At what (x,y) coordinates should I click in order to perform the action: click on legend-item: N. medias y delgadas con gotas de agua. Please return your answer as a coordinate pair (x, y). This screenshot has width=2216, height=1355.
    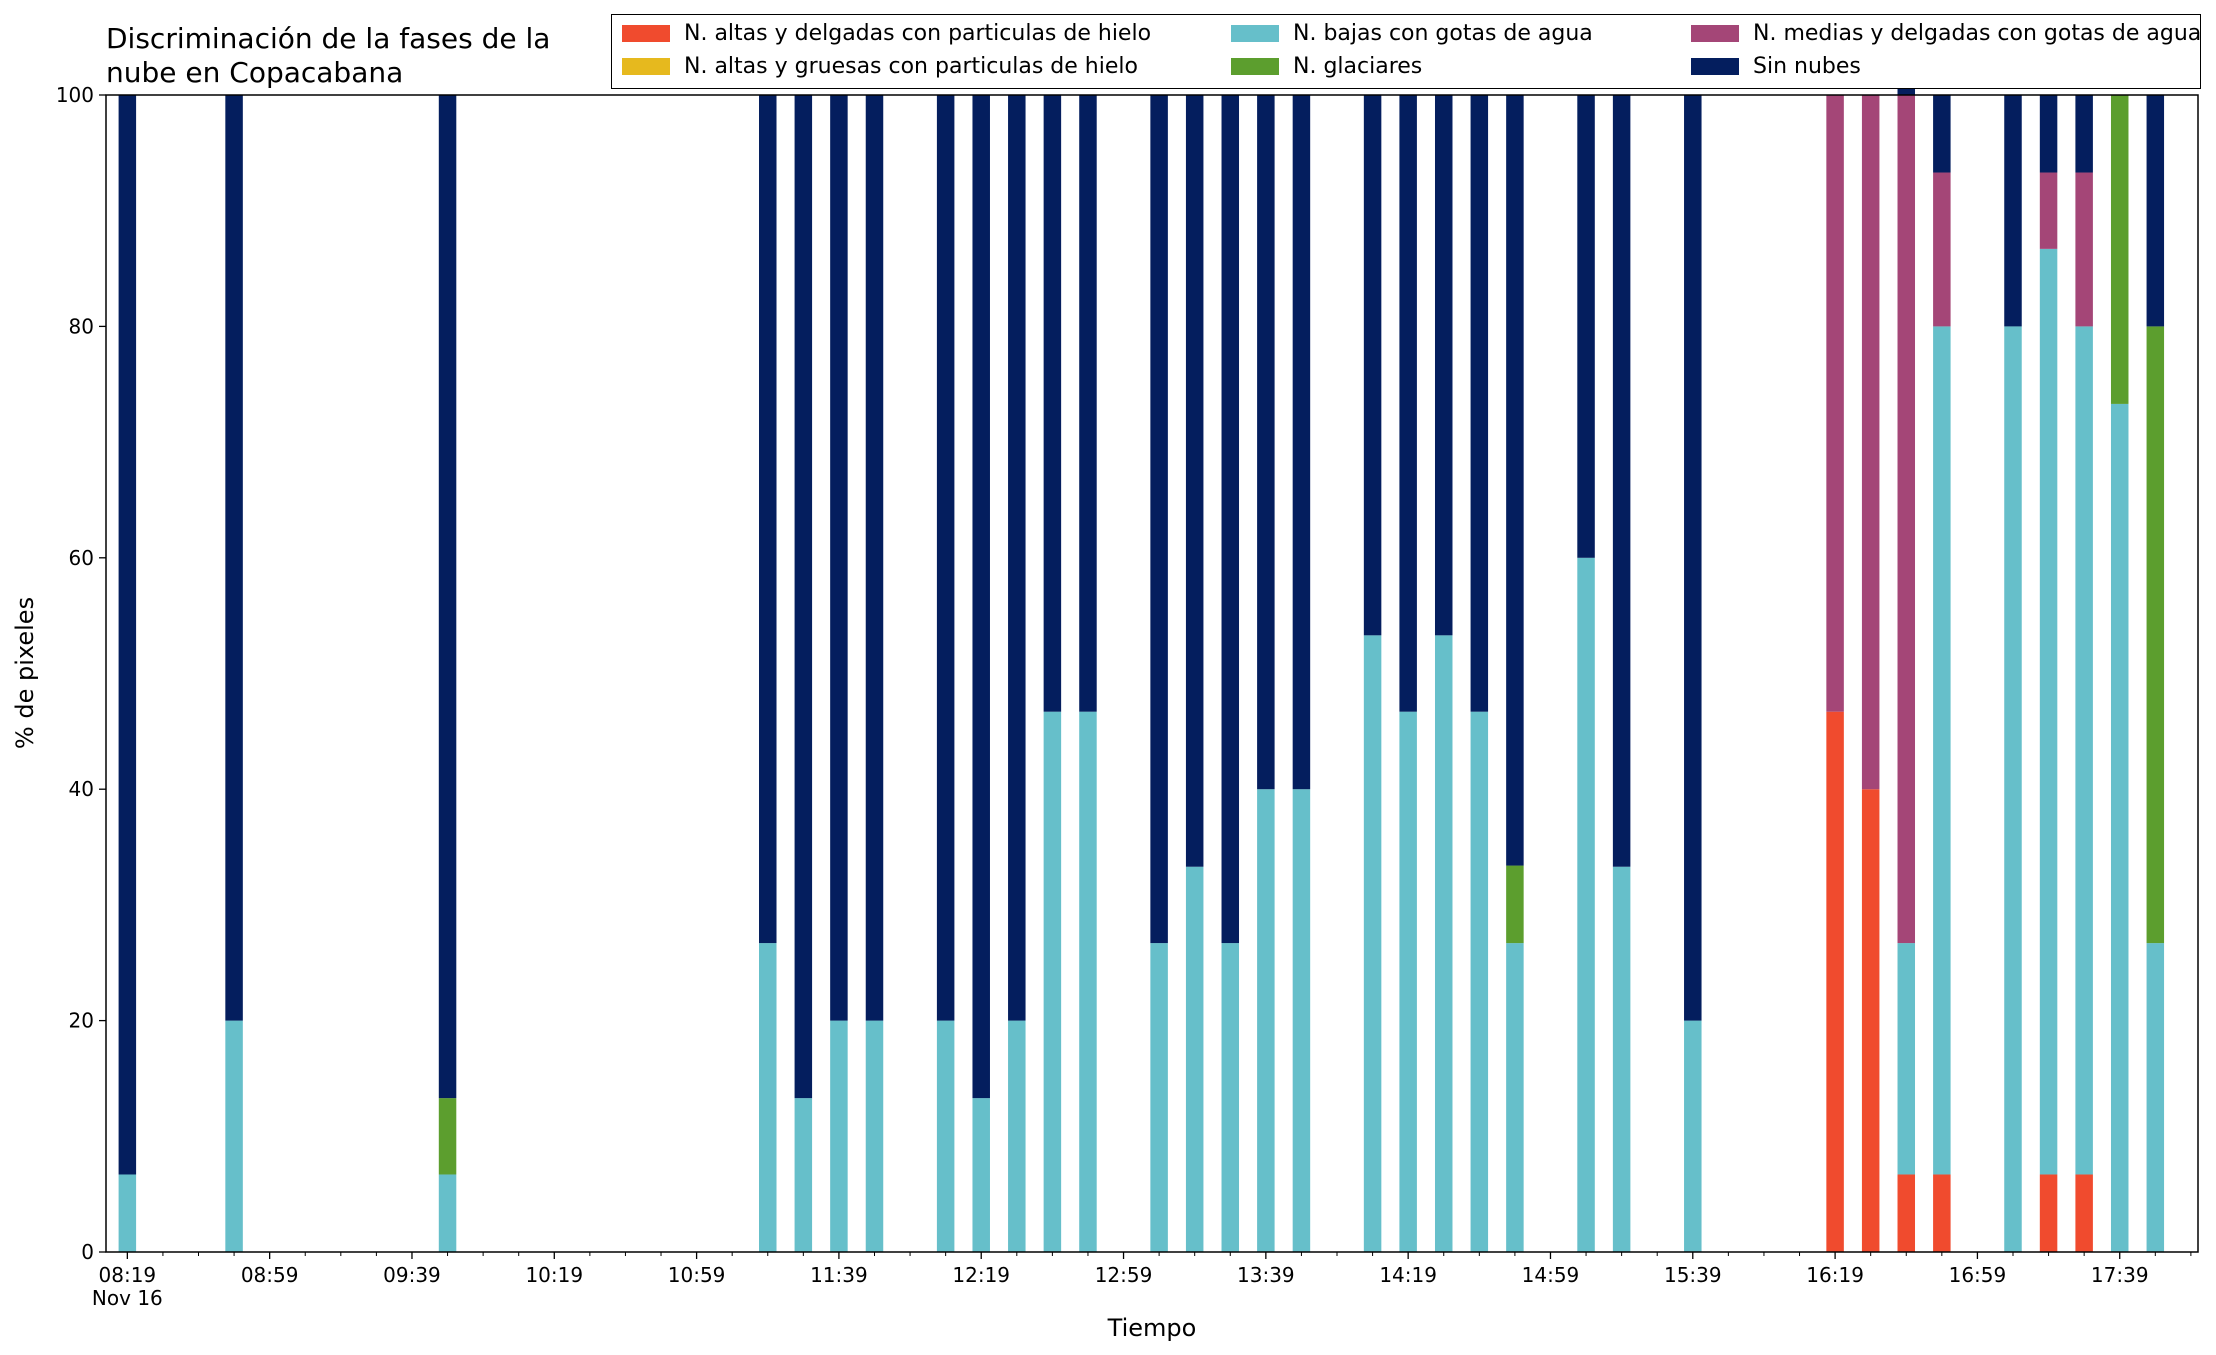
    Looking at the image, I should click on (1946, 33).